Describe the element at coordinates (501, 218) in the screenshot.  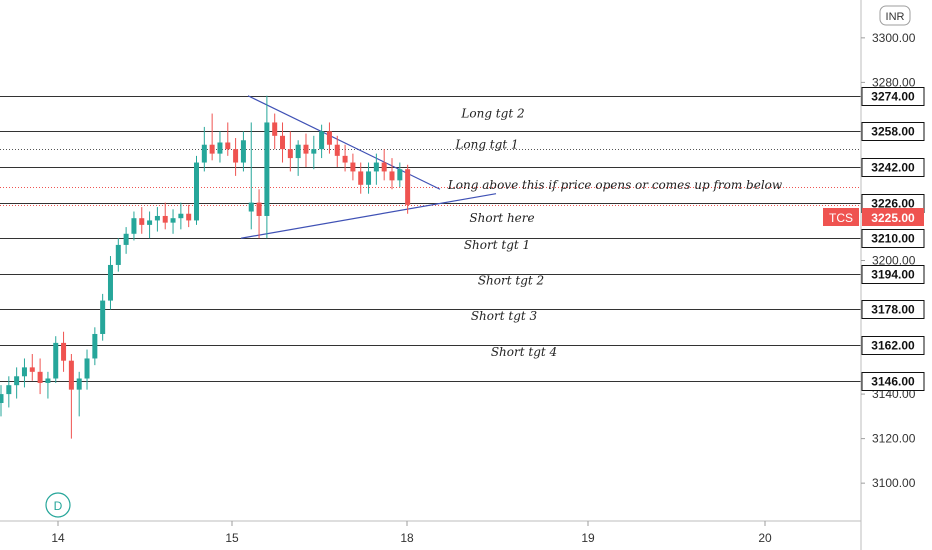
I see `annotation-3: Short here` at that location.